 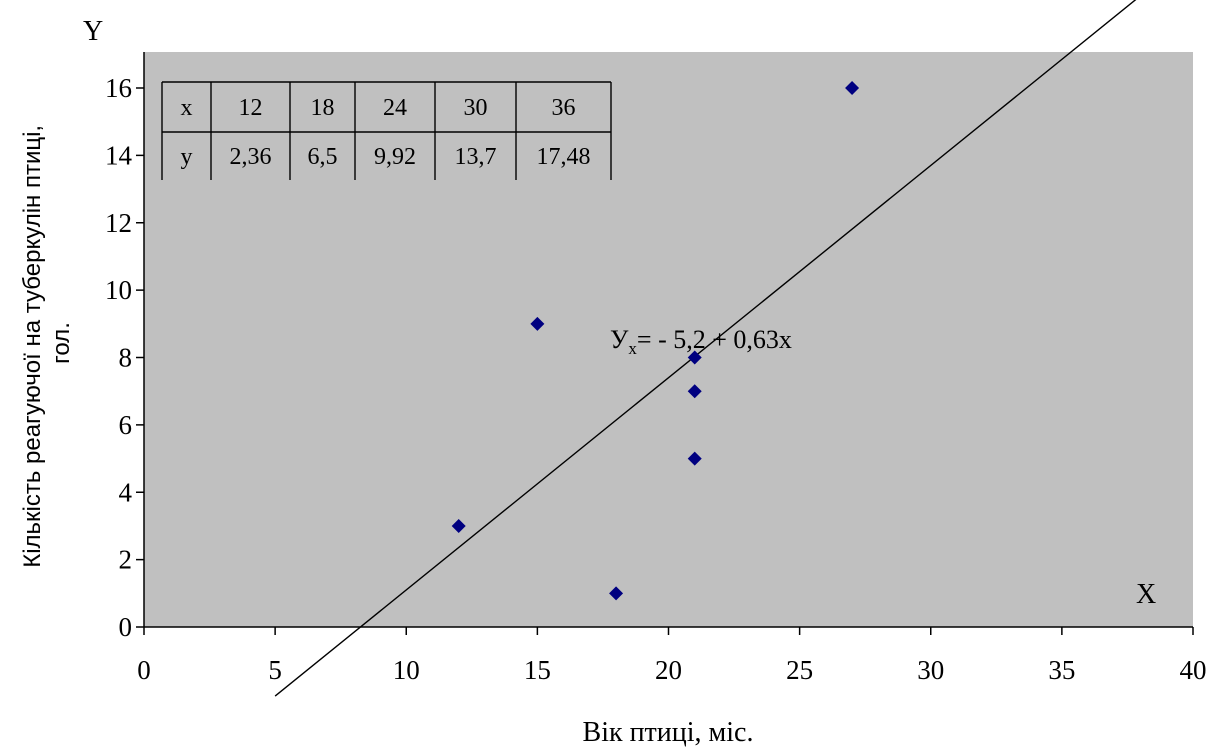 What do you see at coordinates (126, 627) in the screenshot?
I see `y-tick-label: 0` at bounding box center [126, 627].